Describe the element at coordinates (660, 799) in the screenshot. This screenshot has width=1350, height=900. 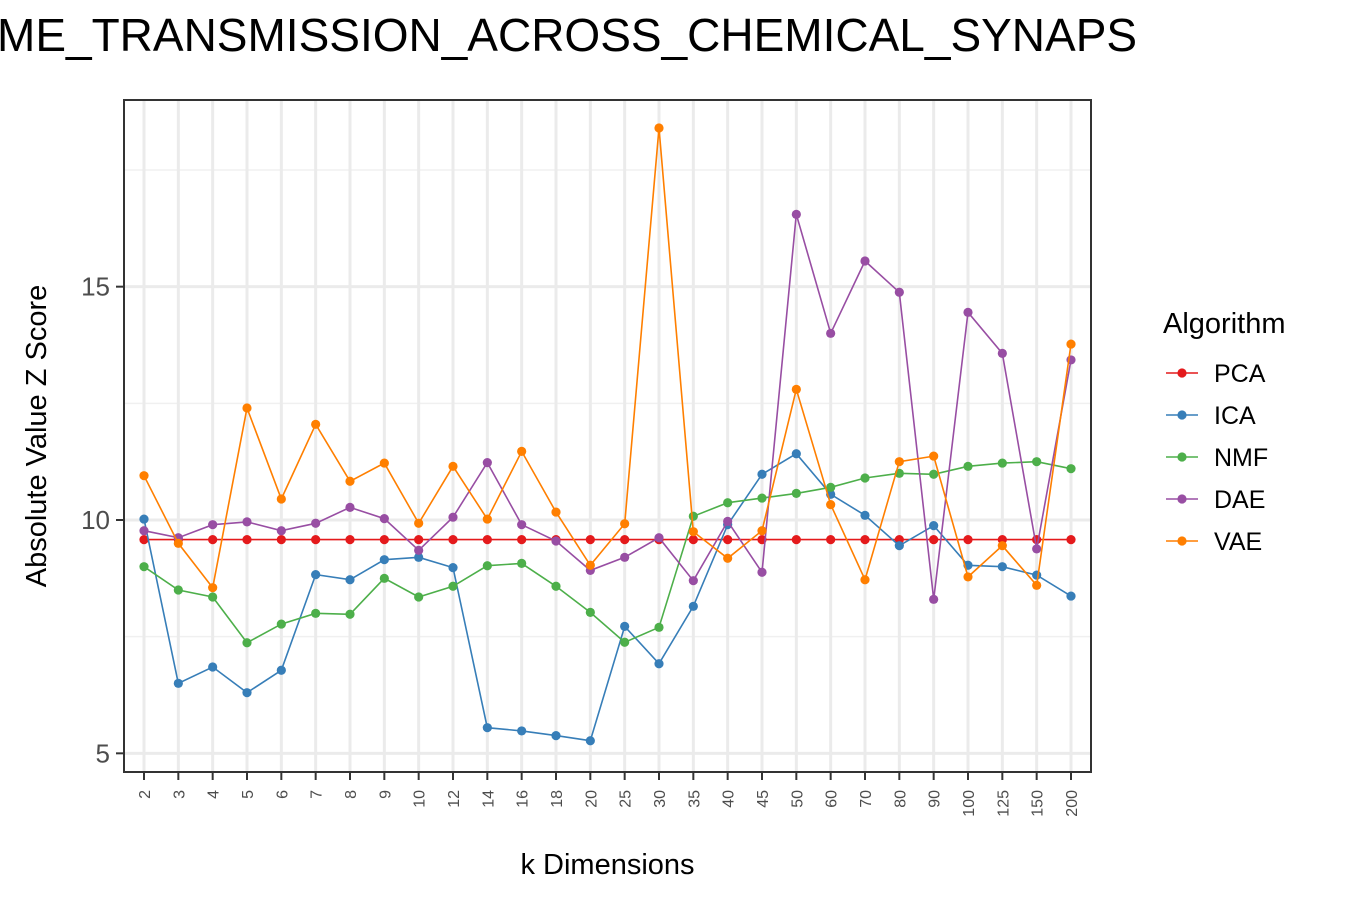
I see `x-tick-label: 30` at that location.